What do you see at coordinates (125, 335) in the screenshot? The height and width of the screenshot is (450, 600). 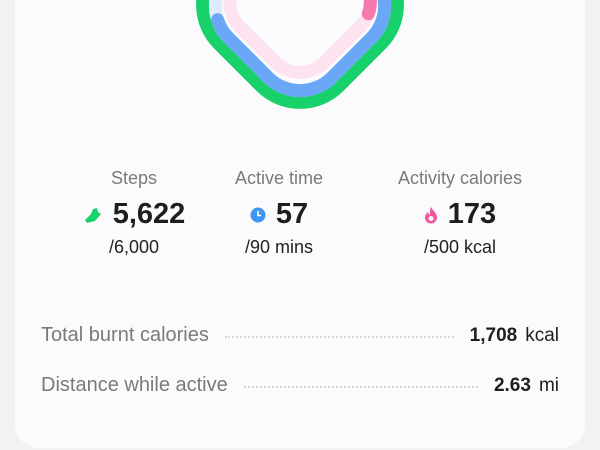 I see `total-burnt-calories-label: Total burnt calories` at bounding box center [125, 335].